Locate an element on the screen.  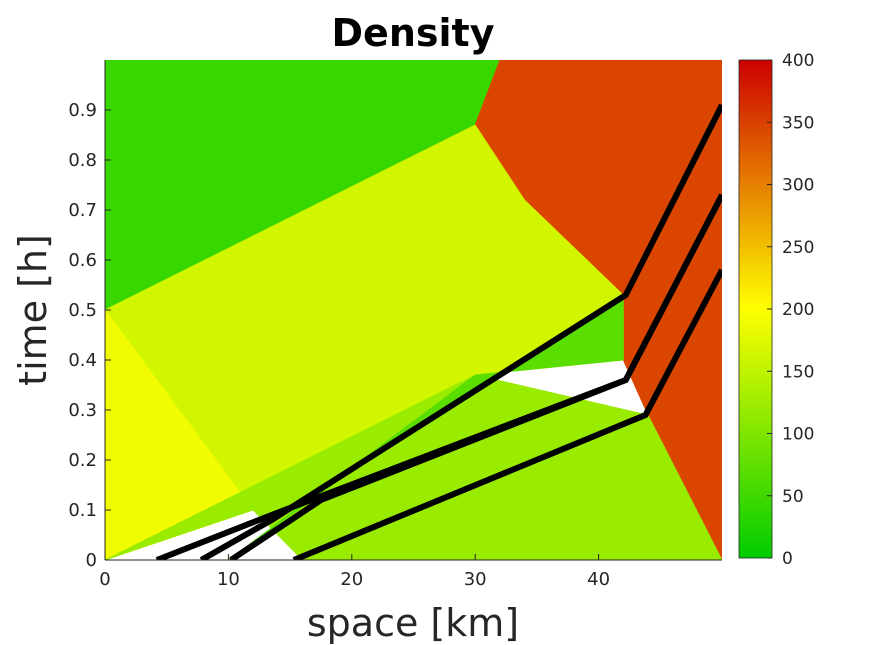
colorbar-tick-label: 100 is located at coordinates (798, 435).